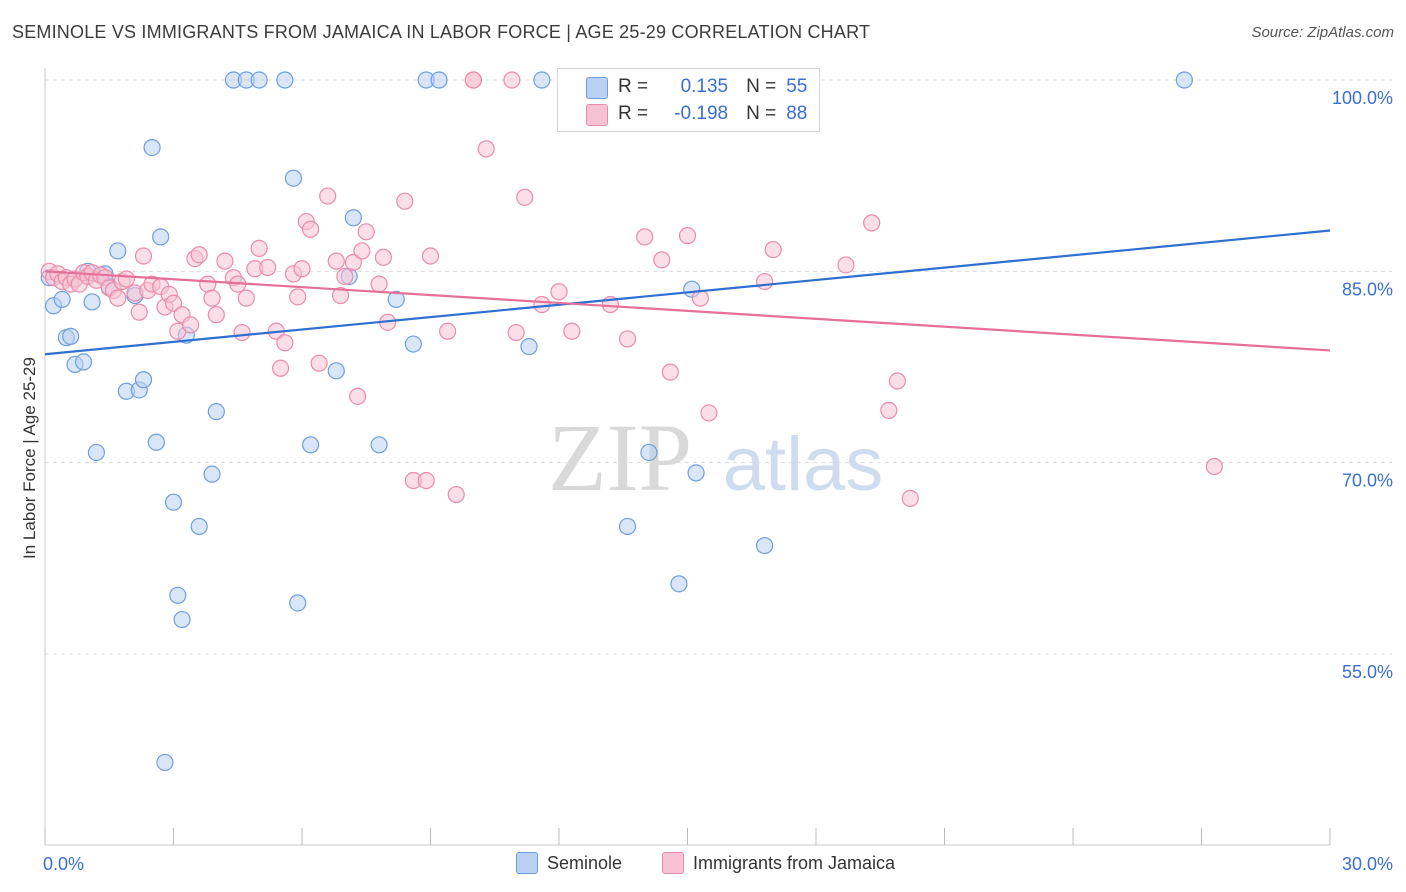 The height and width of the screenshot is (892, 1406). I want to click on bottom-legend: Seminole Immigrants from Jamaica, so click(703, 865).